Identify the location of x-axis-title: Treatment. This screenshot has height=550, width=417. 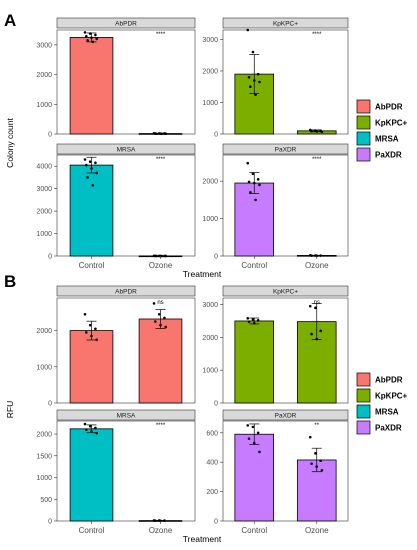
(202, 539).